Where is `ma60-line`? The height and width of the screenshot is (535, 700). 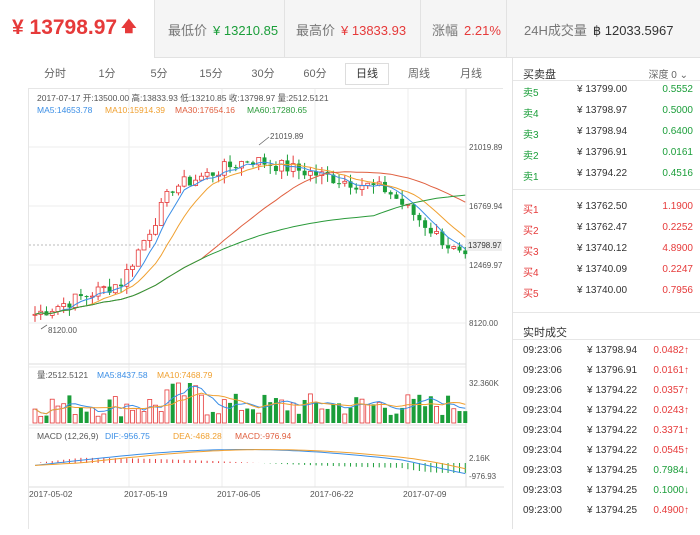 ma60-line is located at coordinates (250, 254).